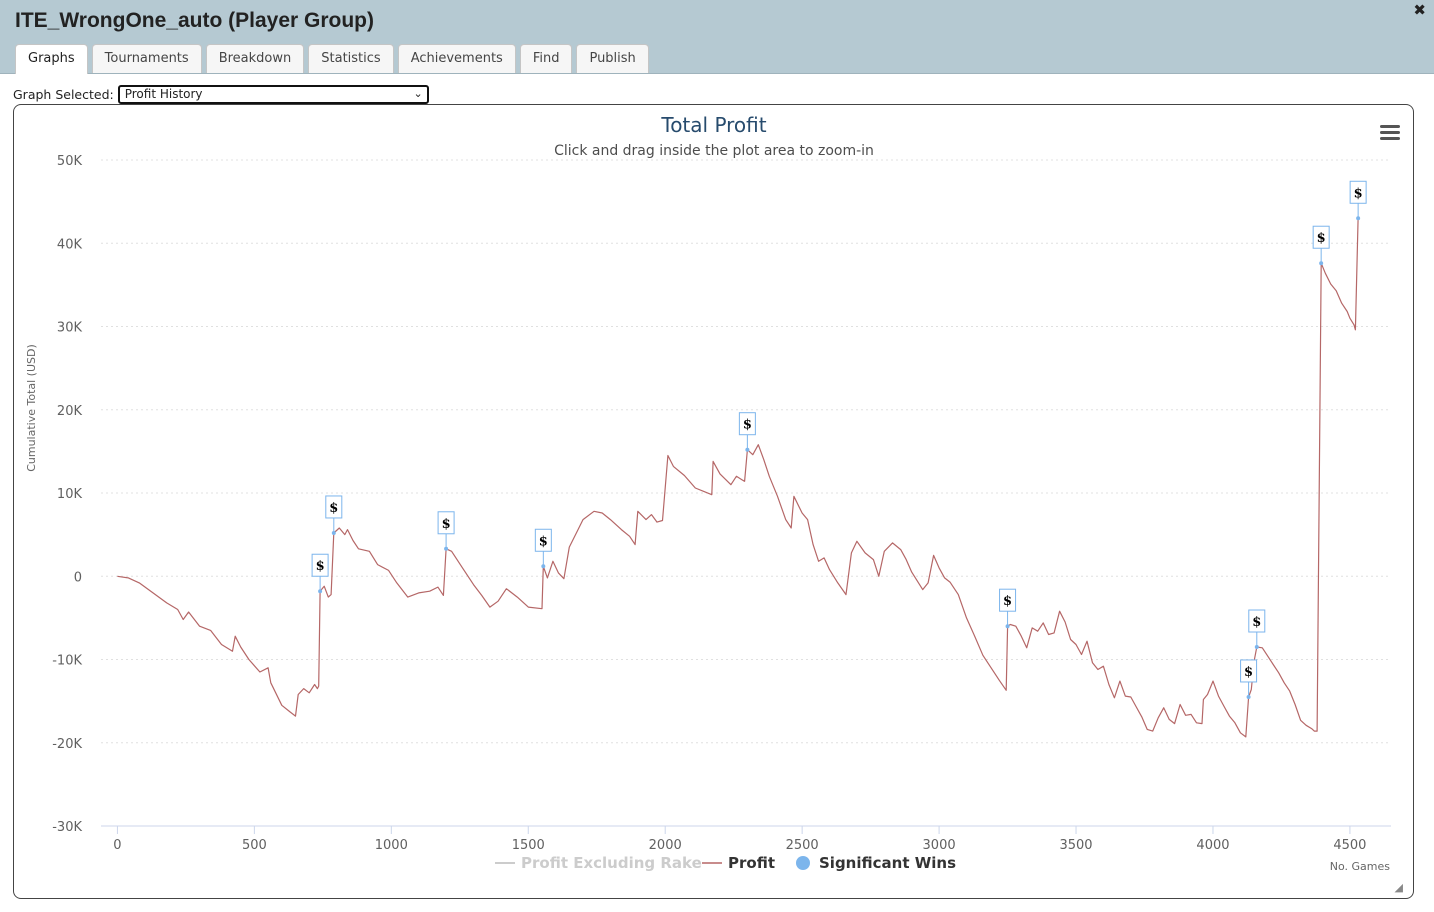 Image resolution: width=1434 pixels, height=912 pixels. What do you see at coordinates (51, 59) in the screenshot?
I see `tab-graphs: Graphs` at bounding box center [51, 59].